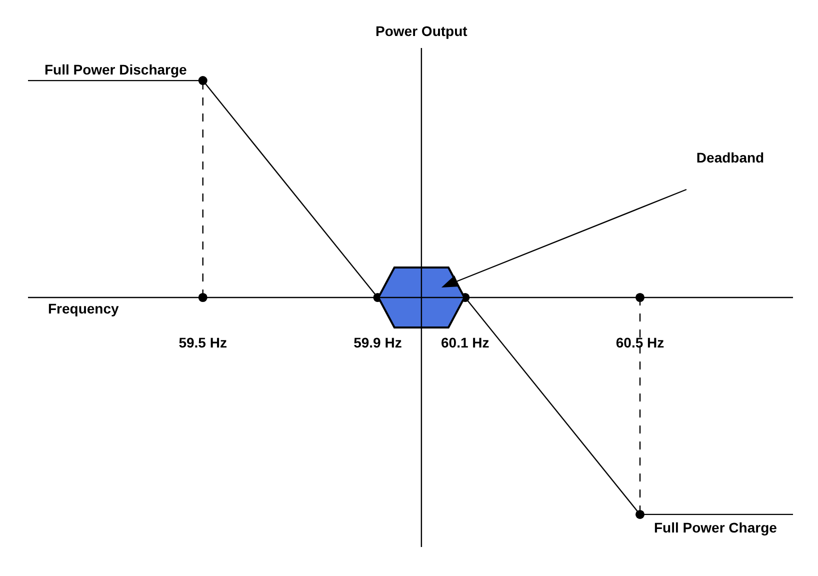 The height and width of the screenshot is (576, 818). What do you see at coordinates (730, 158) in the screenshot?
I see `annotation: Deadband` at bounding box center [730, 158].